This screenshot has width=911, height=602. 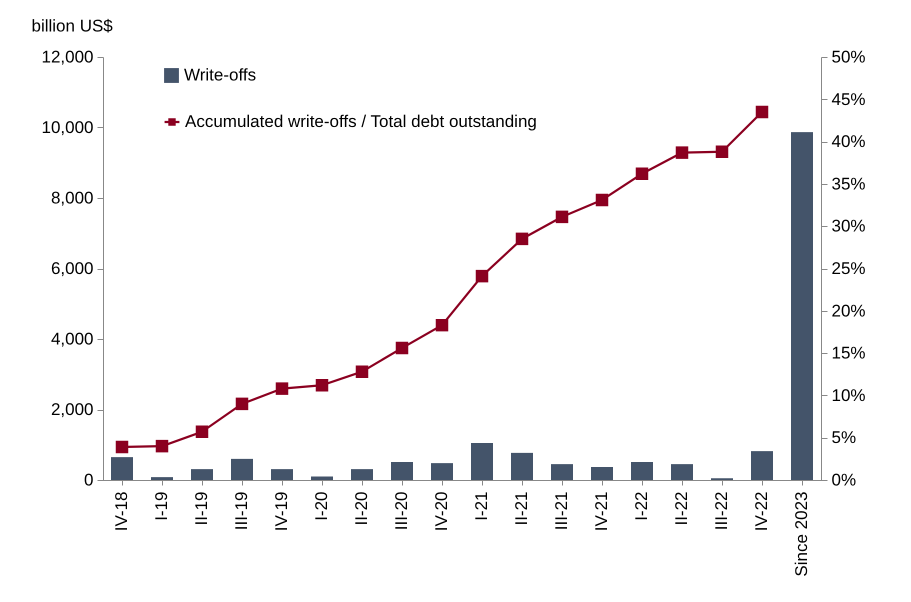 I want to click on y2-tick-label: 35%, so click(x=849, y=184).